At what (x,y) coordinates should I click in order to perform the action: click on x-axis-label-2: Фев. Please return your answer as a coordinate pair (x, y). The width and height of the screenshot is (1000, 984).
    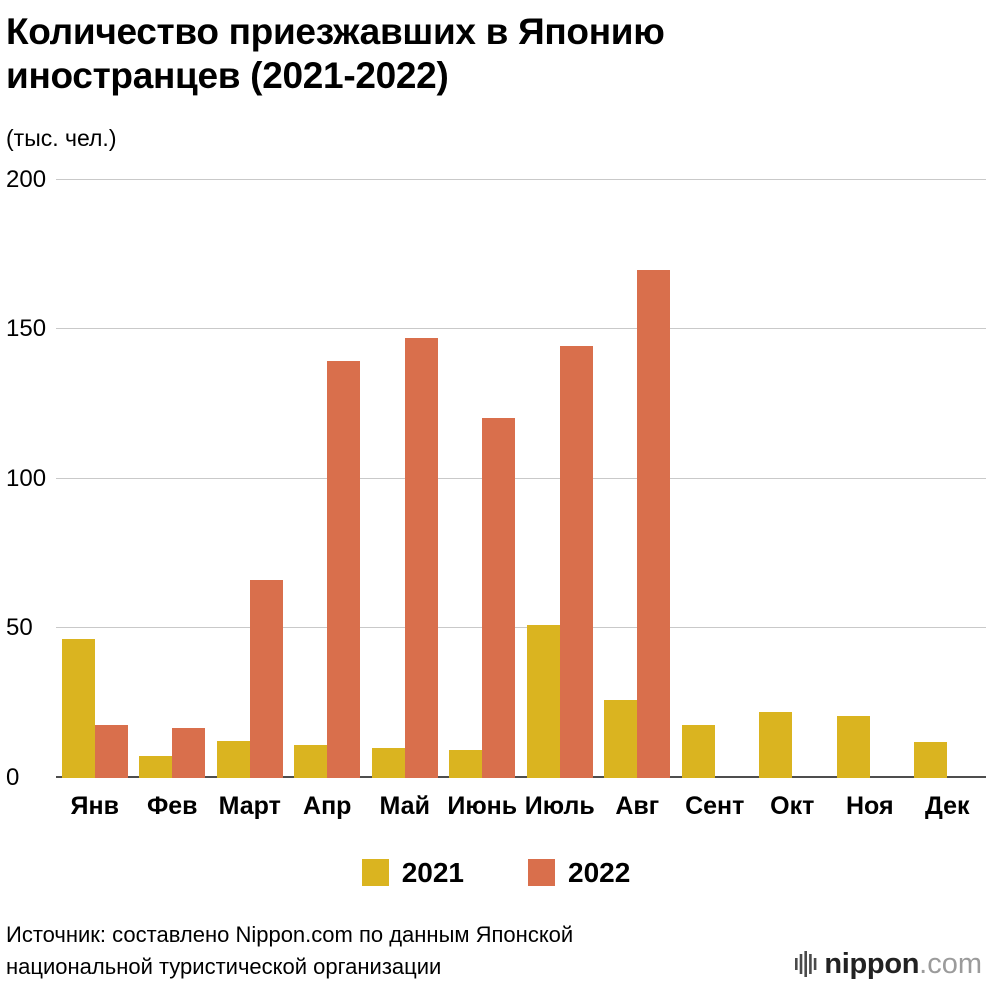
    Looking at the image, I should click on (172, 805).